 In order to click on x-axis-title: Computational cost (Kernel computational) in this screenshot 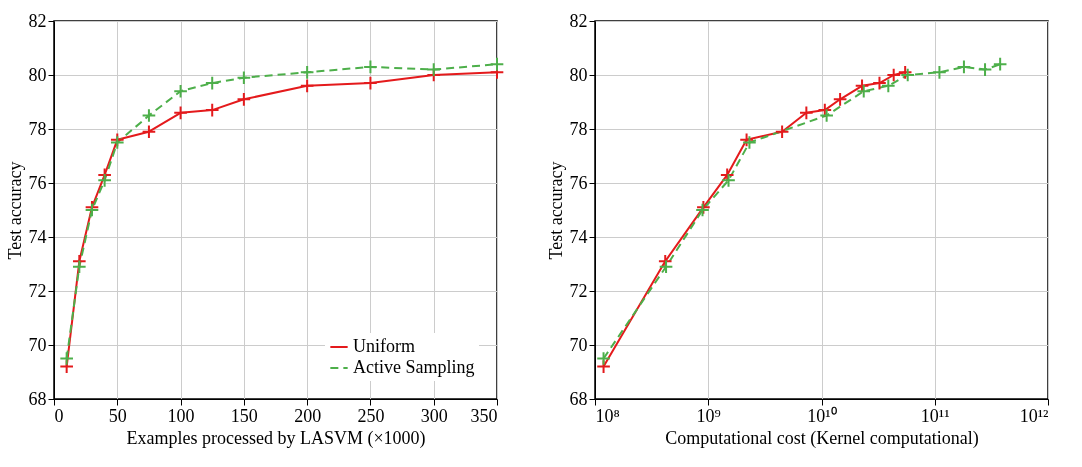, I will do `click(822, 438)`.